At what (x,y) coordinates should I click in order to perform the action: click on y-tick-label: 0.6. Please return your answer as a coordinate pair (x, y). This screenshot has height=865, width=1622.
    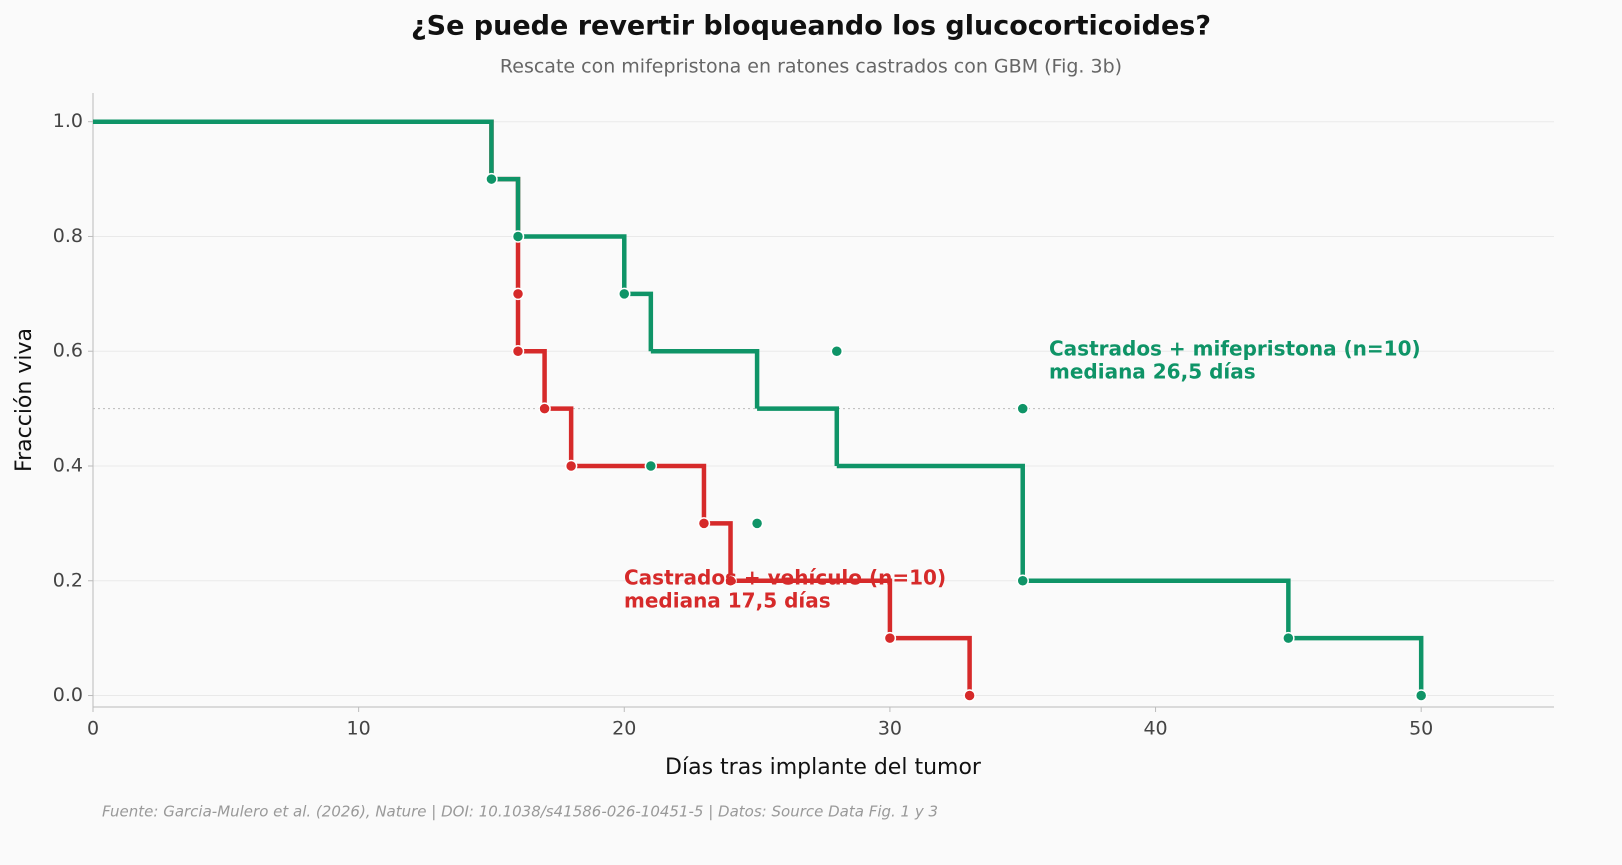
    Looking at the image, I should click on (68, 351).